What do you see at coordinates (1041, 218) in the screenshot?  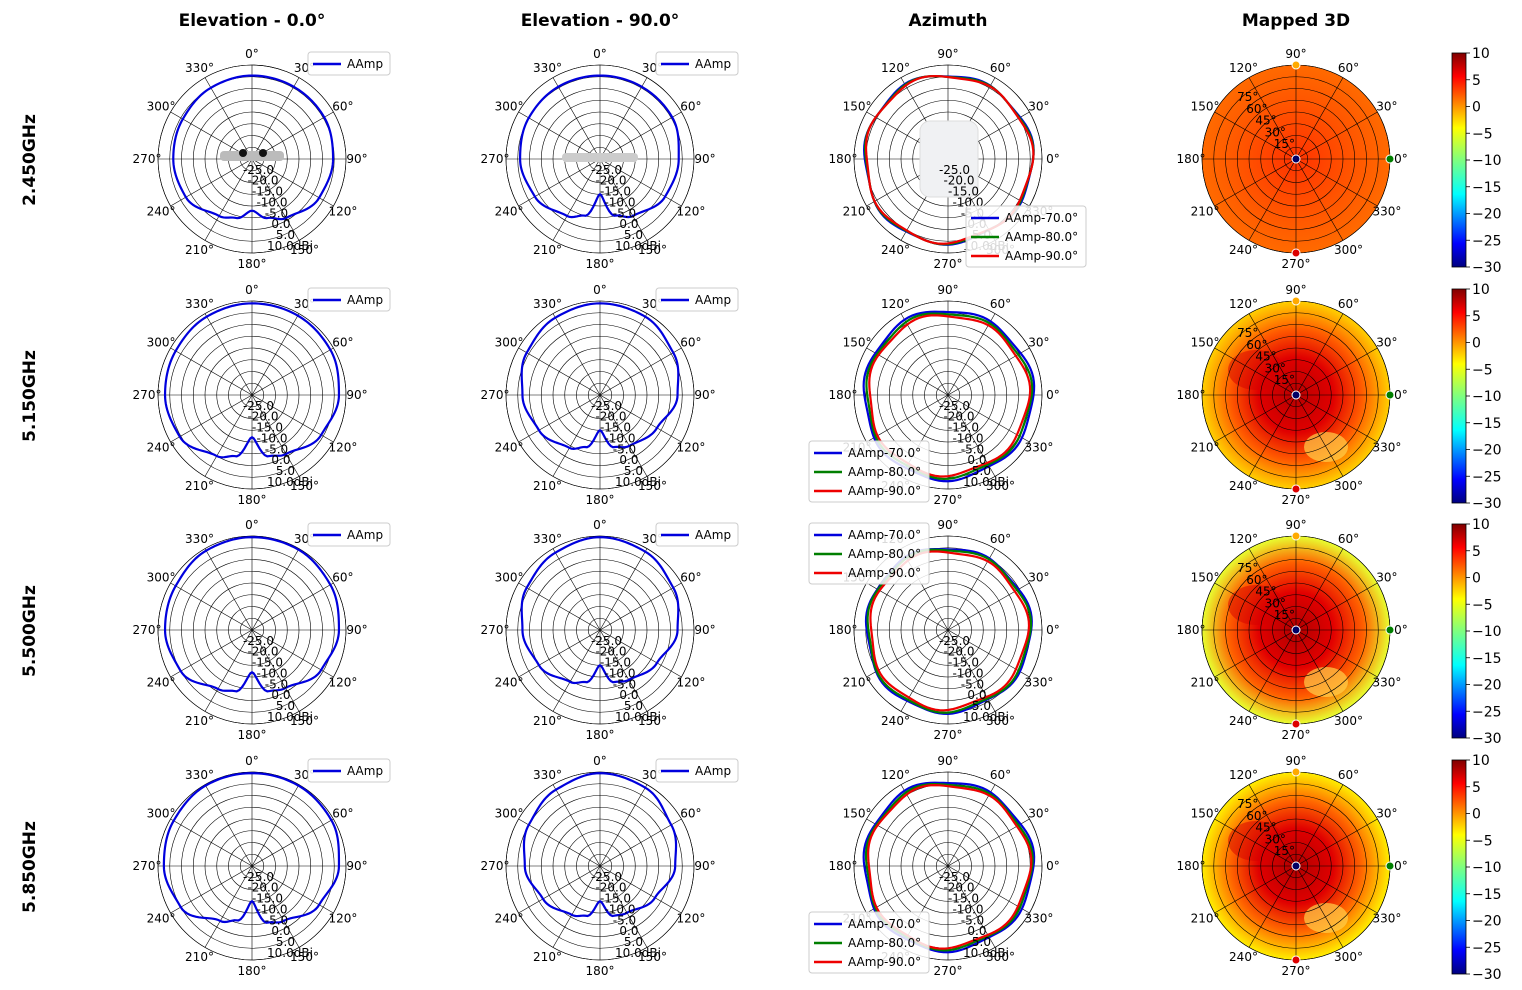 I see `azimuth-legend-entry: AAmp-70.0°` at bounding box center [1041, 218].